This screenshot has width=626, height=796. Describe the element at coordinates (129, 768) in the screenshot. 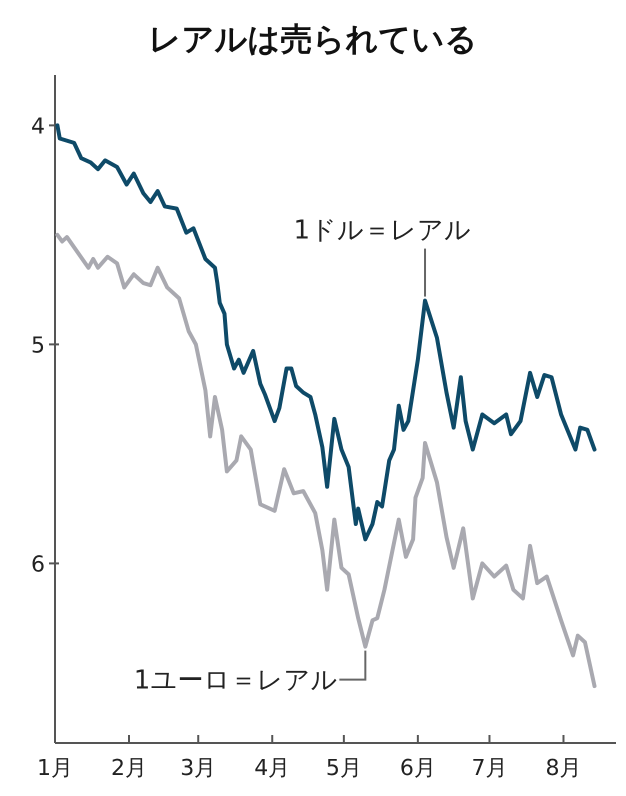

I see `x-tick-label: 2月` at that location.